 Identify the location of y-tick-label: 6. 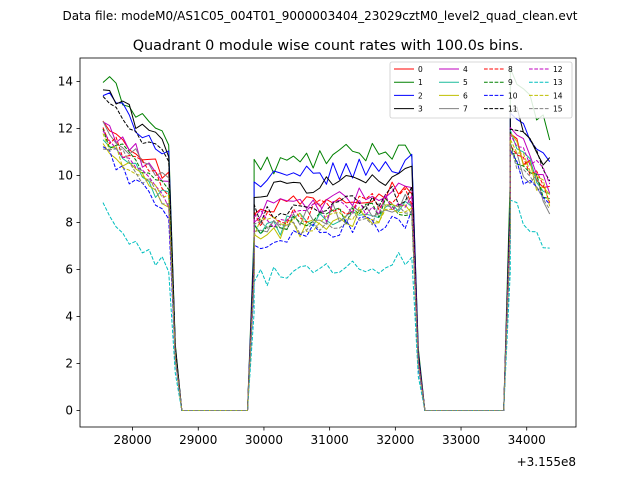
(69, 270).